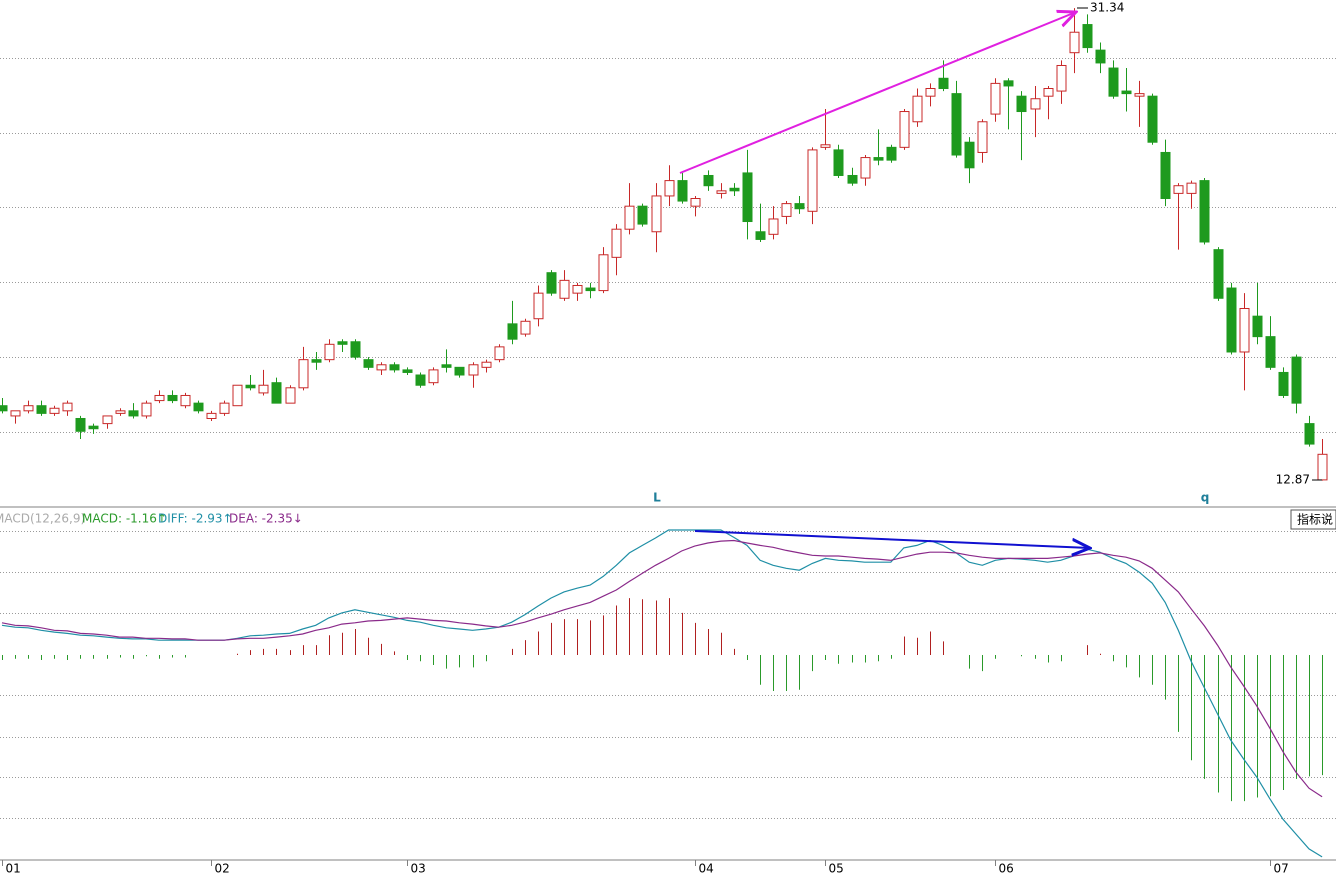 This screenshot has width=1336, height=881. I want to click on x-tick-label: 04, so click(706, 869).